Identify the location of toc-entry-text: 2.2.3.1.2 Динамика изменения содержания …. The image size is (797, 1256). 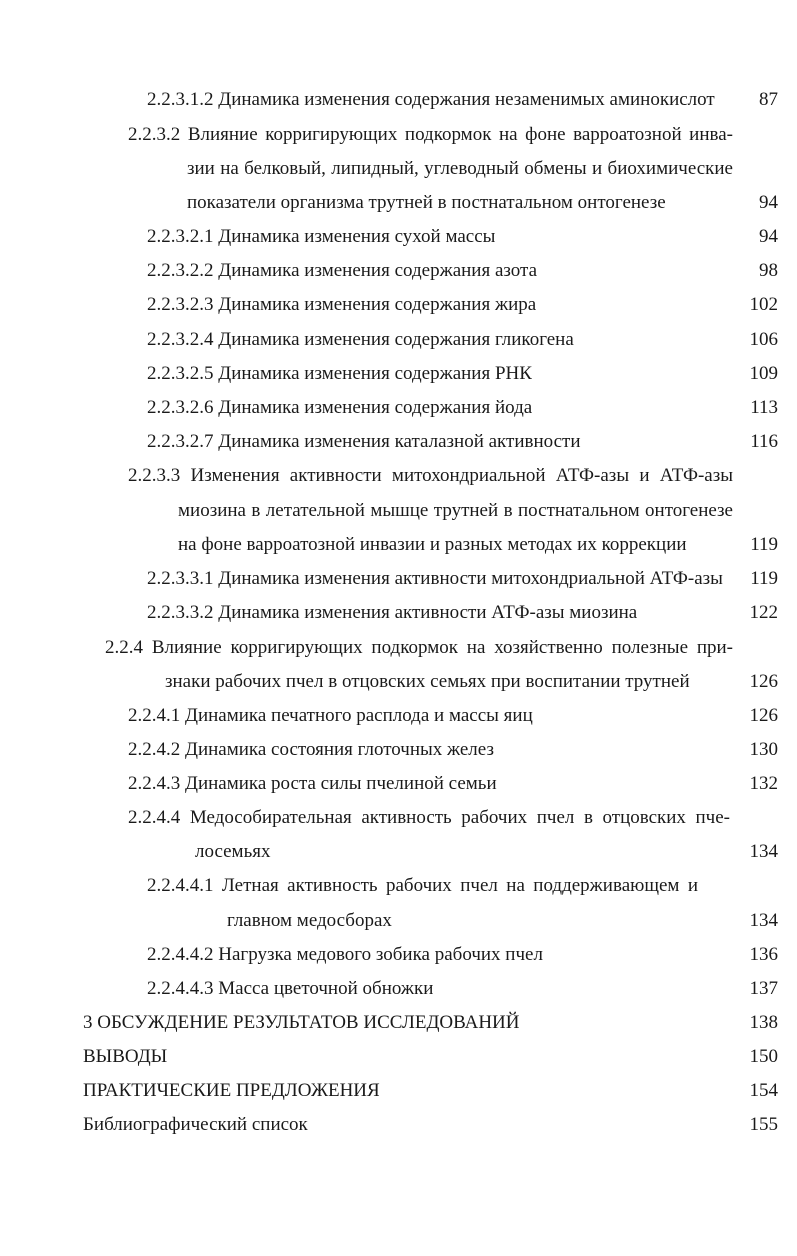
(431, 99).